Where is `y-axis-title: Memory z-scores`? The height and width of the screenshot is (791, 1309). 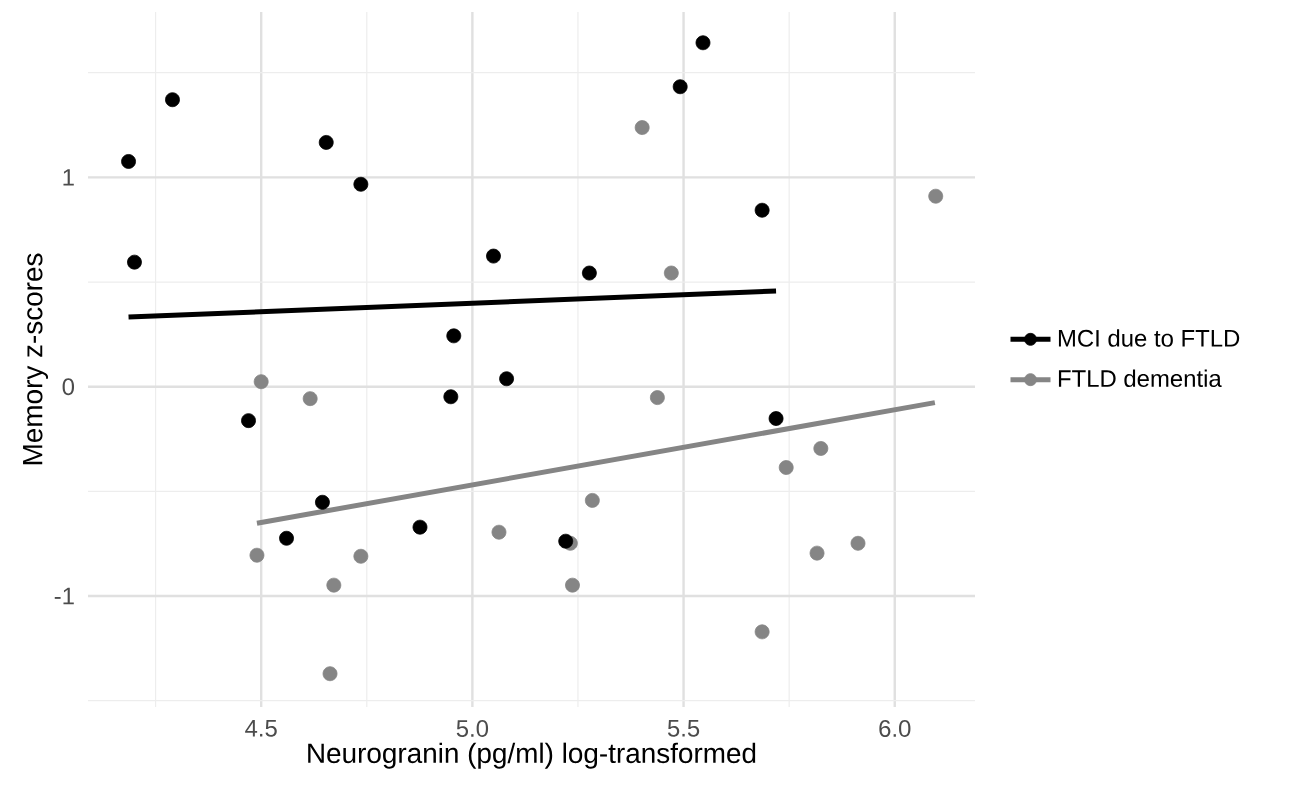 y-axis-title: Memory z-scores is located at coordinates (36, 359).